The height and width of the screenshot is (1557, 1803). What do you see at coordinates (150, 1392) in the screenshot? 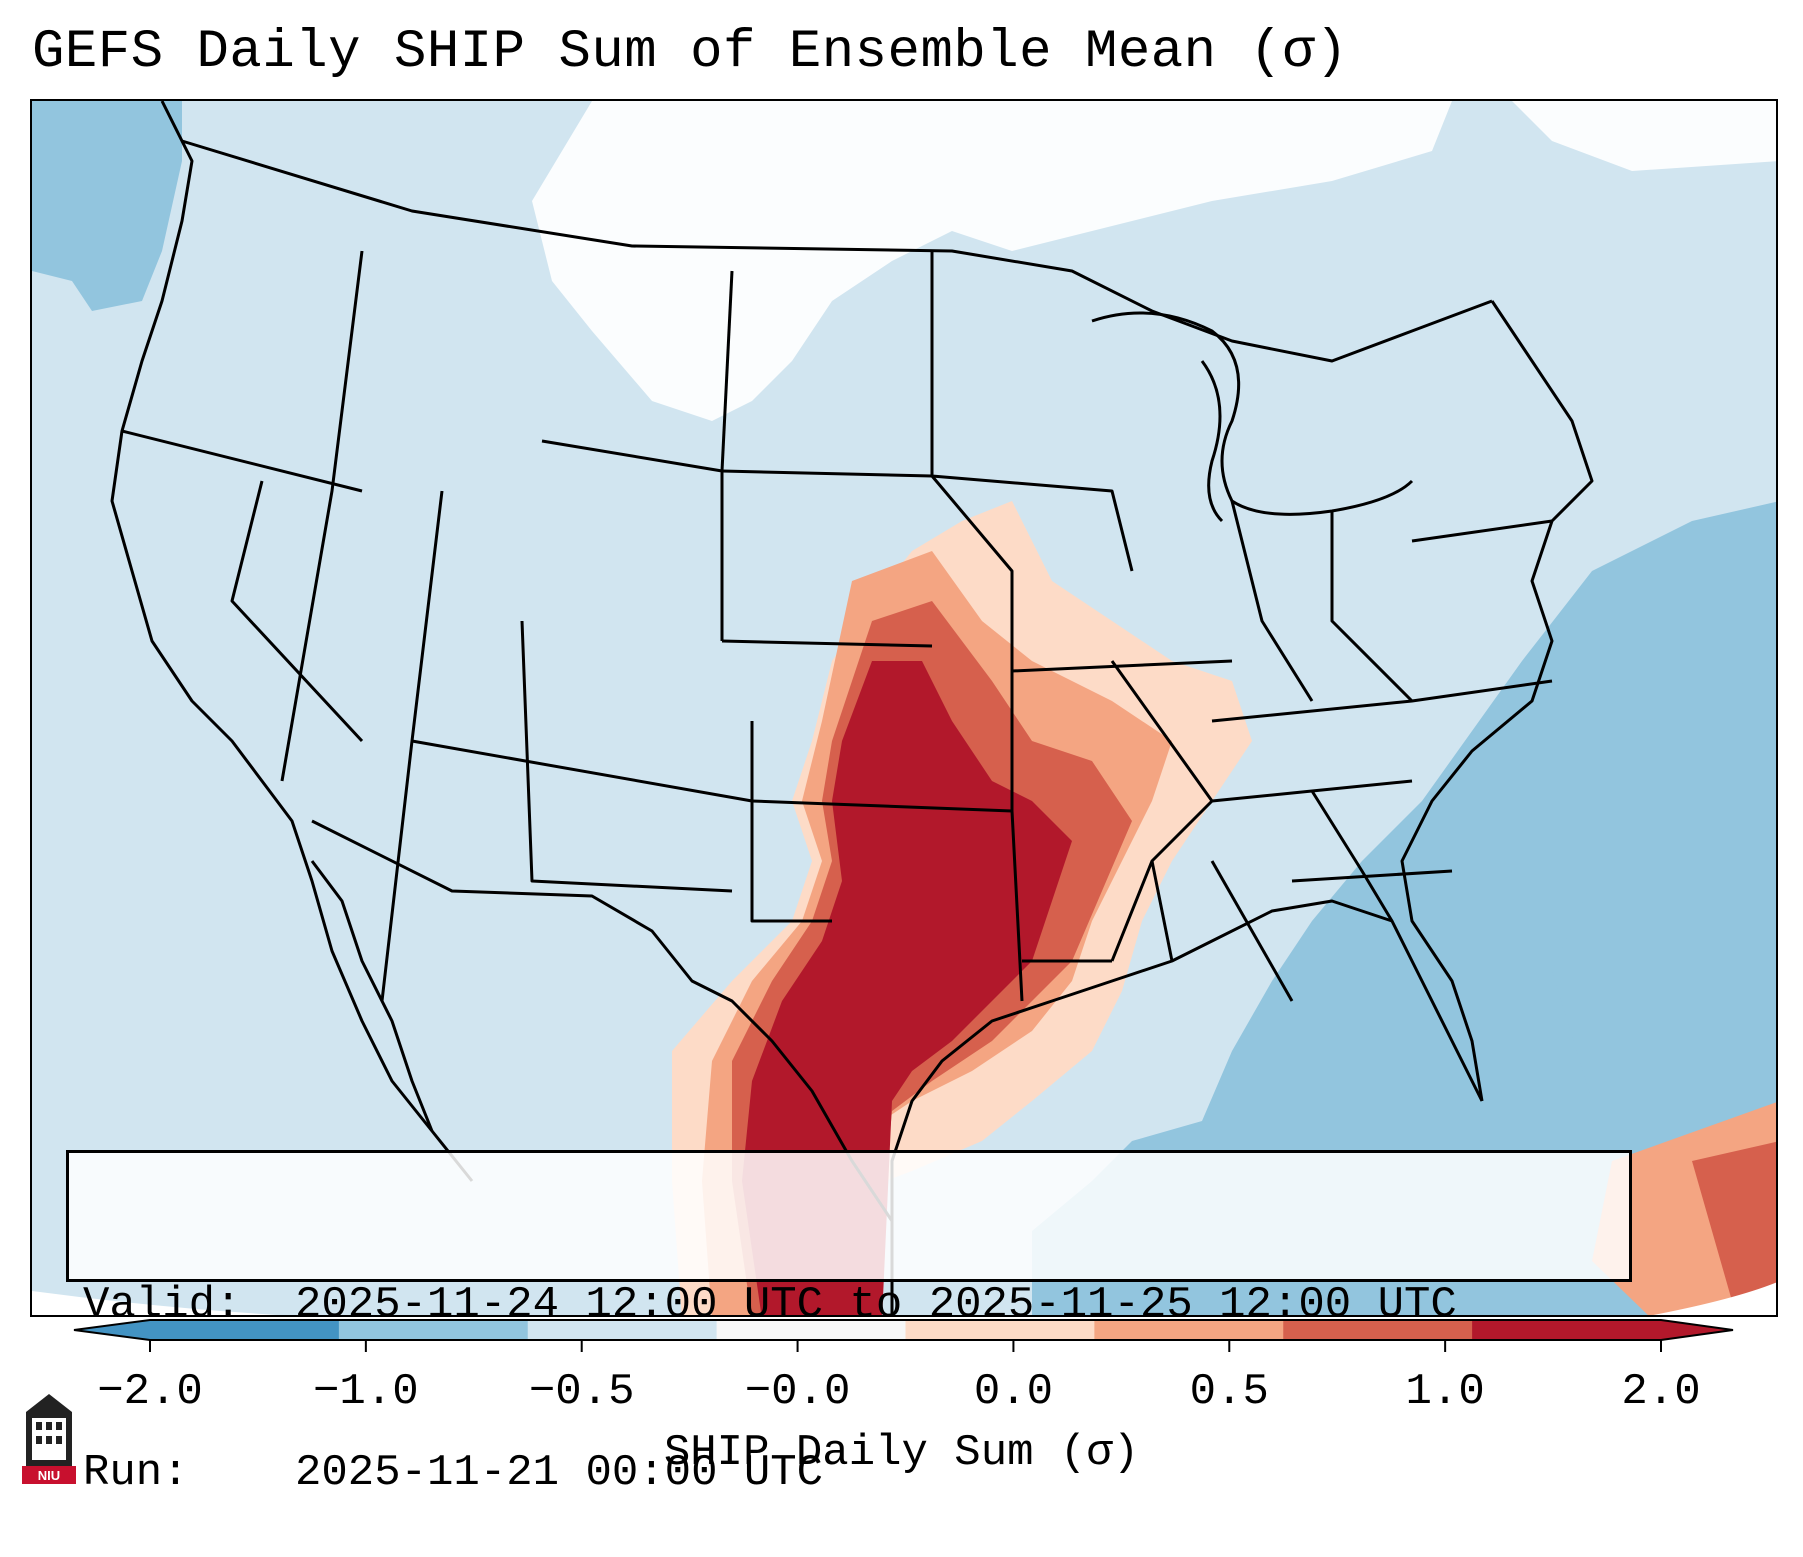
I see `colorbar-tick-label: −2.0` at bounding box center [150, 1392].